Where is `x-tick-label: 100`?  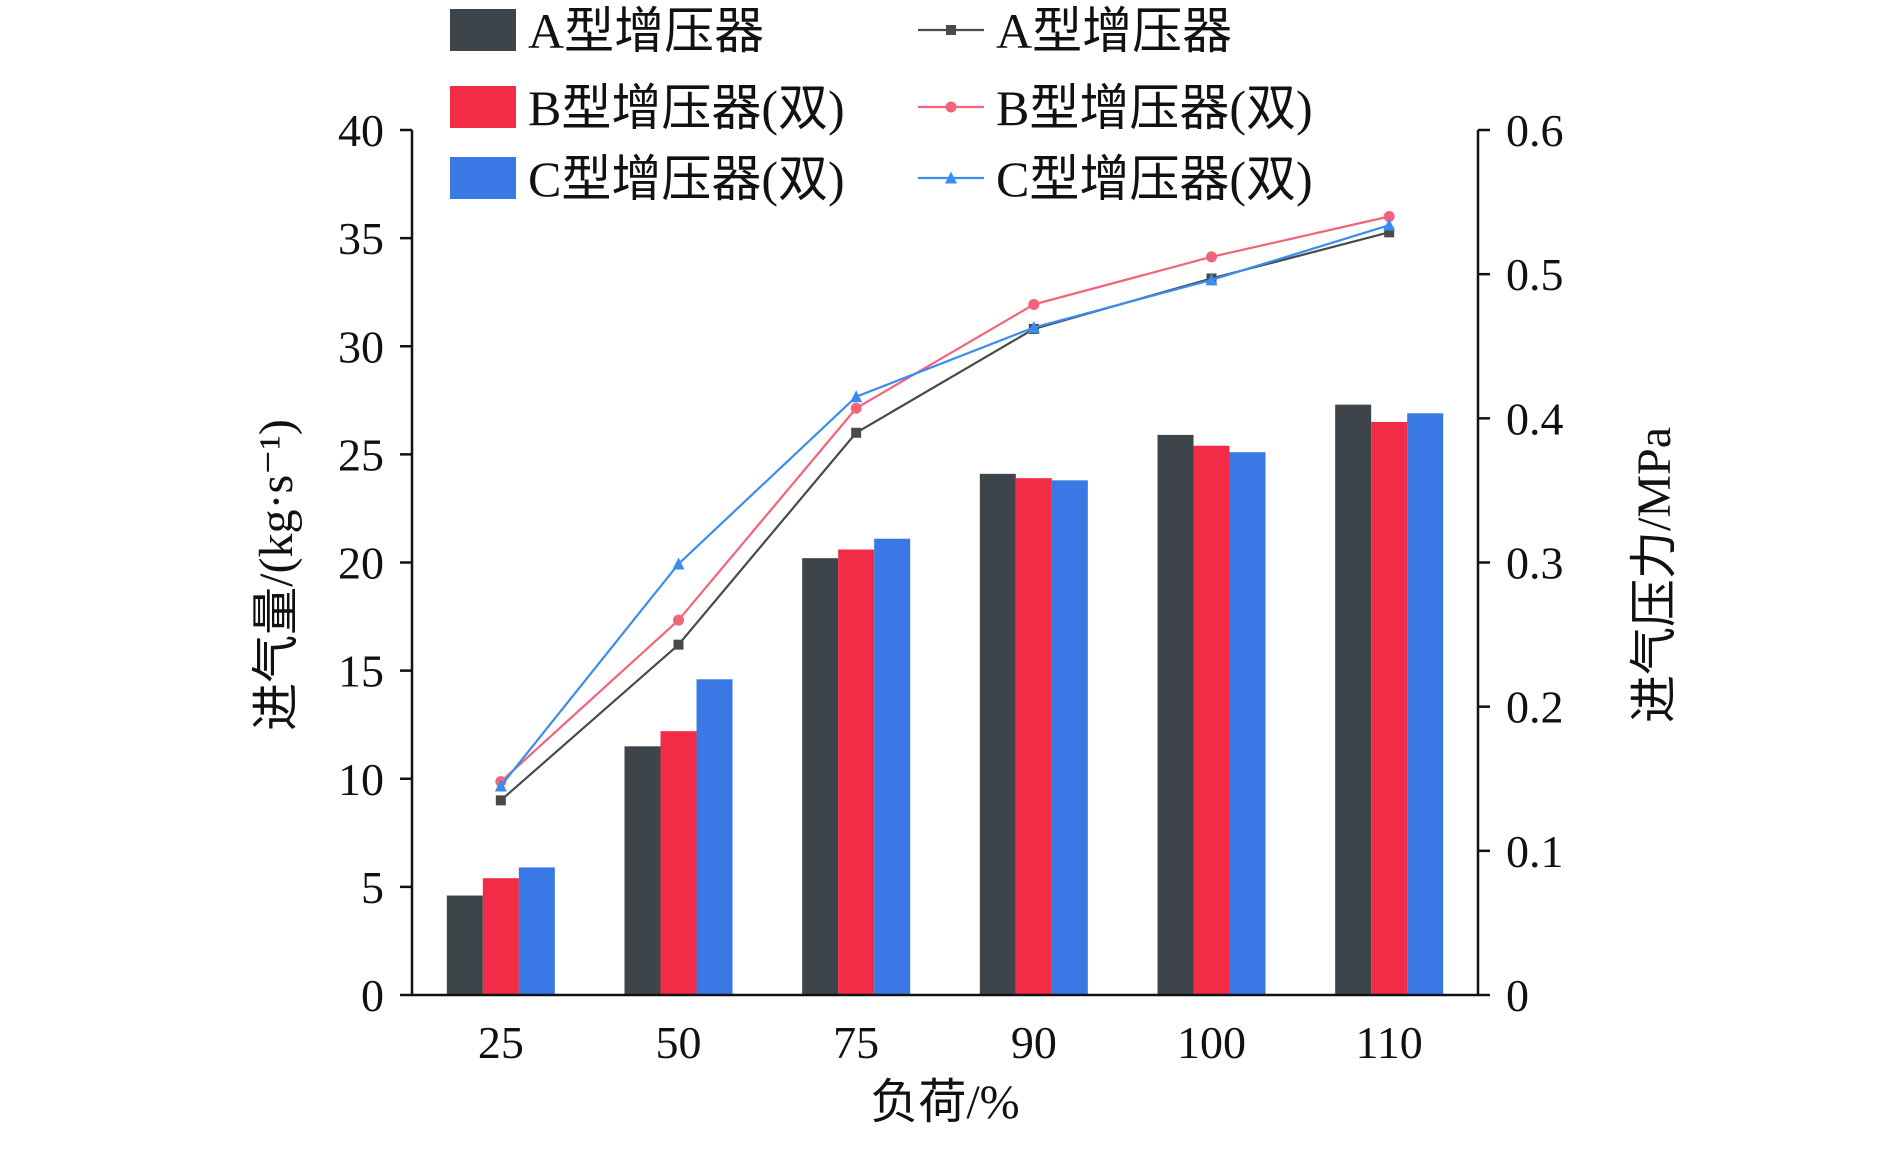
x-tick-label: 100 is located at coordinates (1211, 1042).